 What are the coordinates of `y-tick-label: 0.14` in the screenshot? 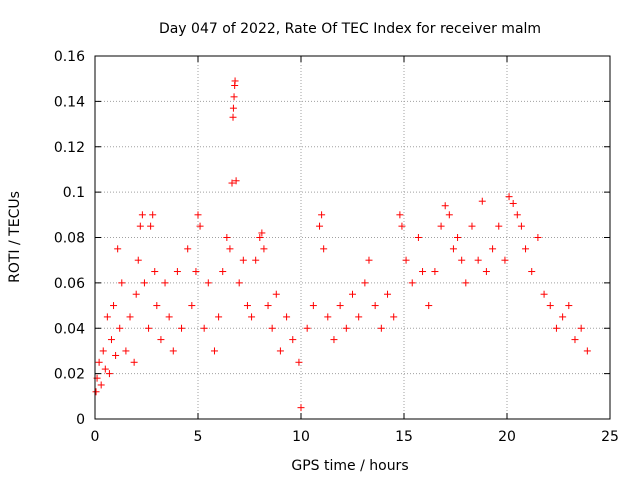 It's located at (69, 102).